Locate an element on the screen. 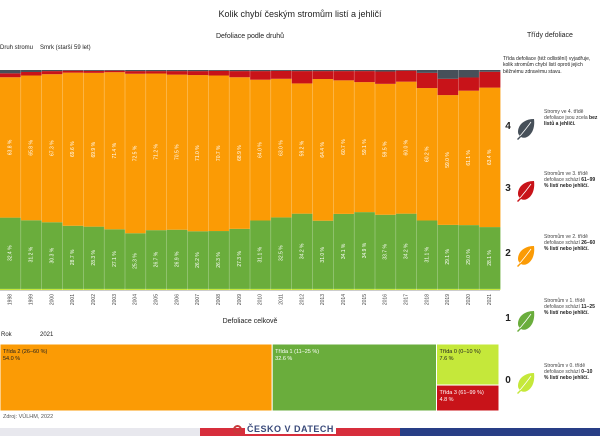 This screenshot has height=436, width=600. tick-label: 2002 is located at coordinates (94, 299).